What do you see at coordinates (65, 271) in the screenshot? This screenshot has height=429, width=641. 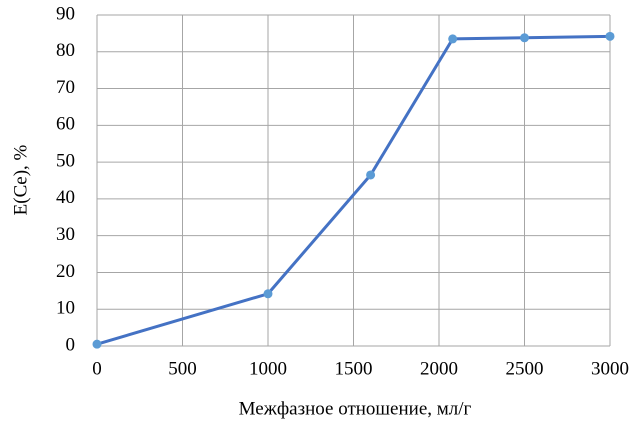 I see `y-tick-label: 20` at bounding box center [65, 271].